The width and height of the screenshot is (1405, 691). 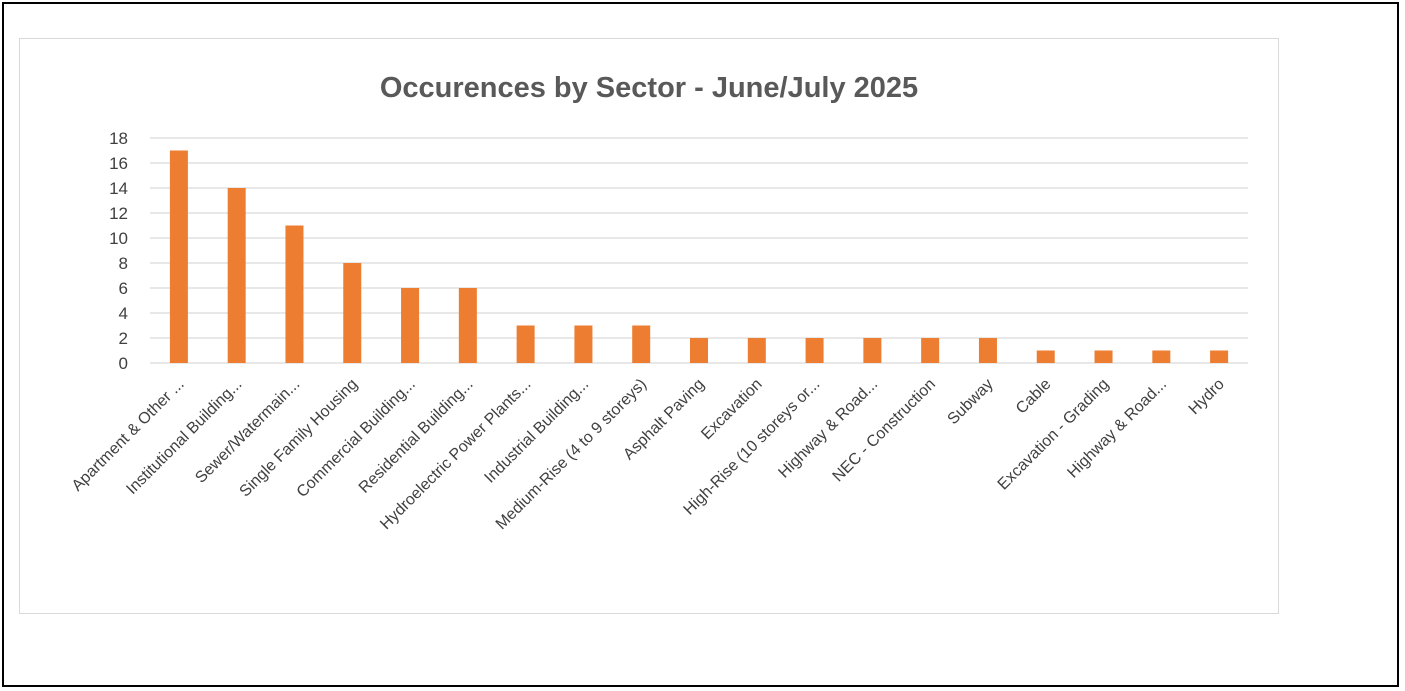 I want to click on y-tick-label: 18, so click(x=118, y=138).